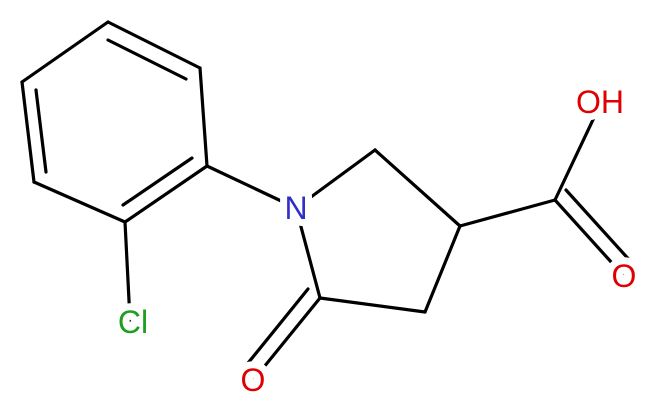  What do you see at coordinates (600, 102) in the screenshot?
I see `atom-label: OH` at bounding box center [600, 102].